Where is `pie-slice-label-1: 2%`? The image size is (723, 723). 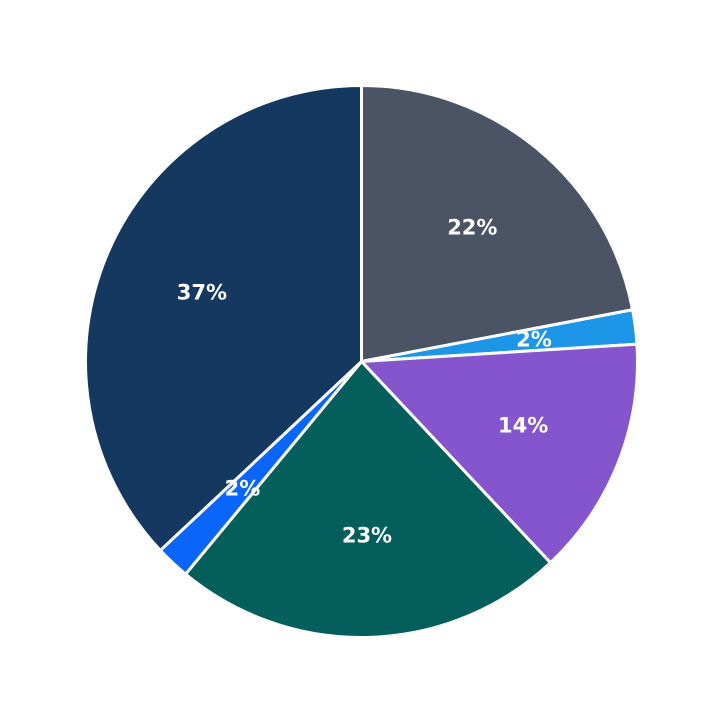 pie-slice-label-1: 2% is located at coordinates (534, 340).